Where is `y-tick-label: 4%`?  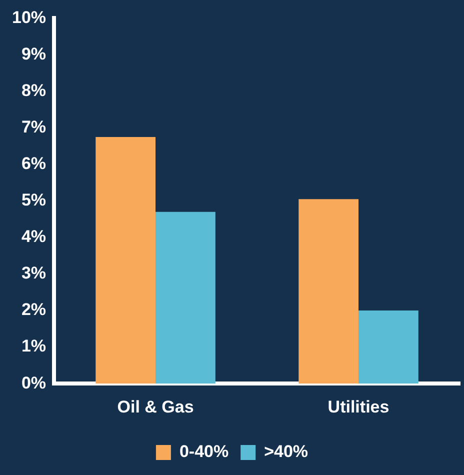
y-tick-label: 4% is located at coordinates (33, 236).